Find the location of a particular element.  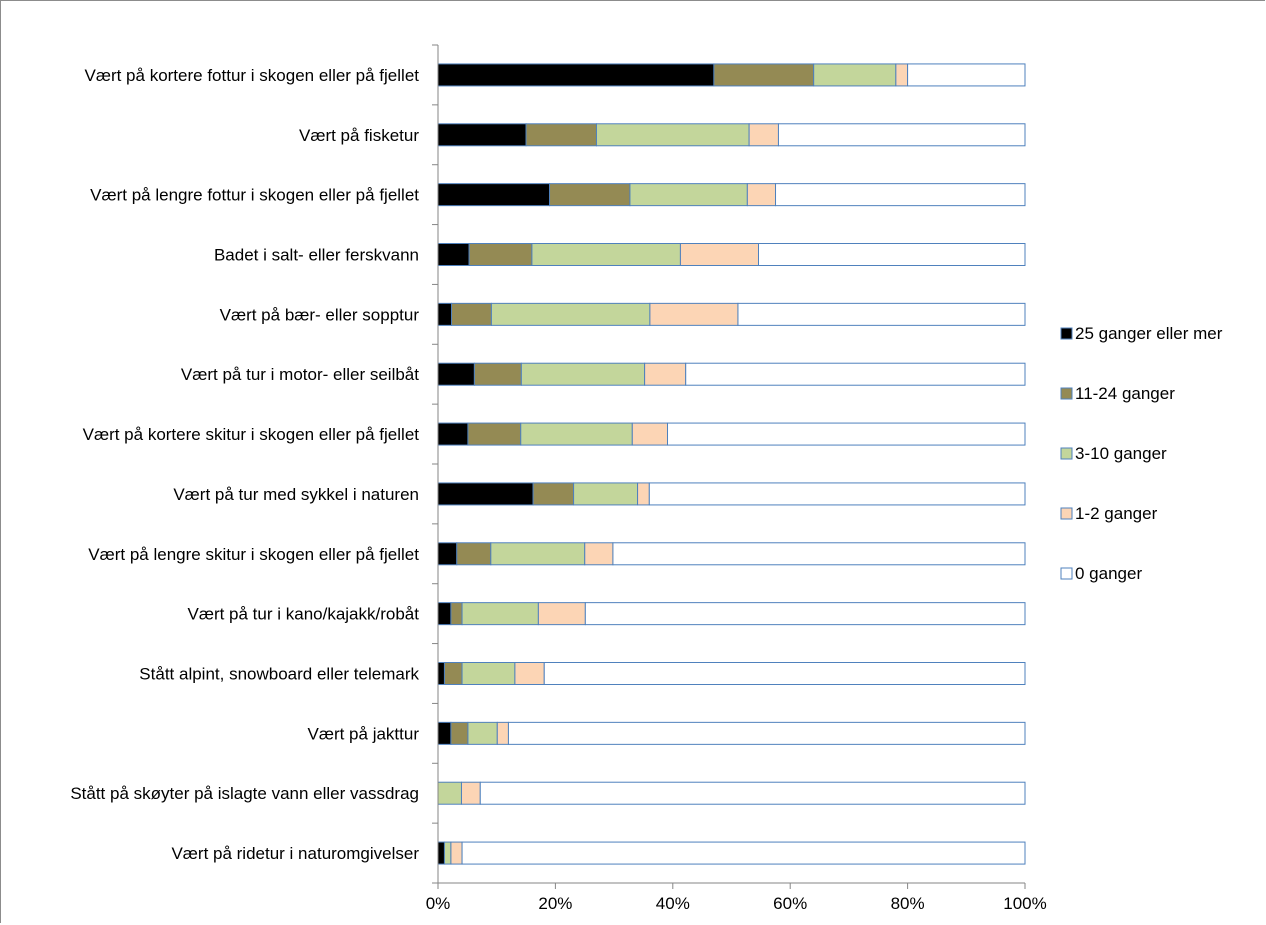

legend-item: 3-10 ganger is located at coordinates (1113, 453).